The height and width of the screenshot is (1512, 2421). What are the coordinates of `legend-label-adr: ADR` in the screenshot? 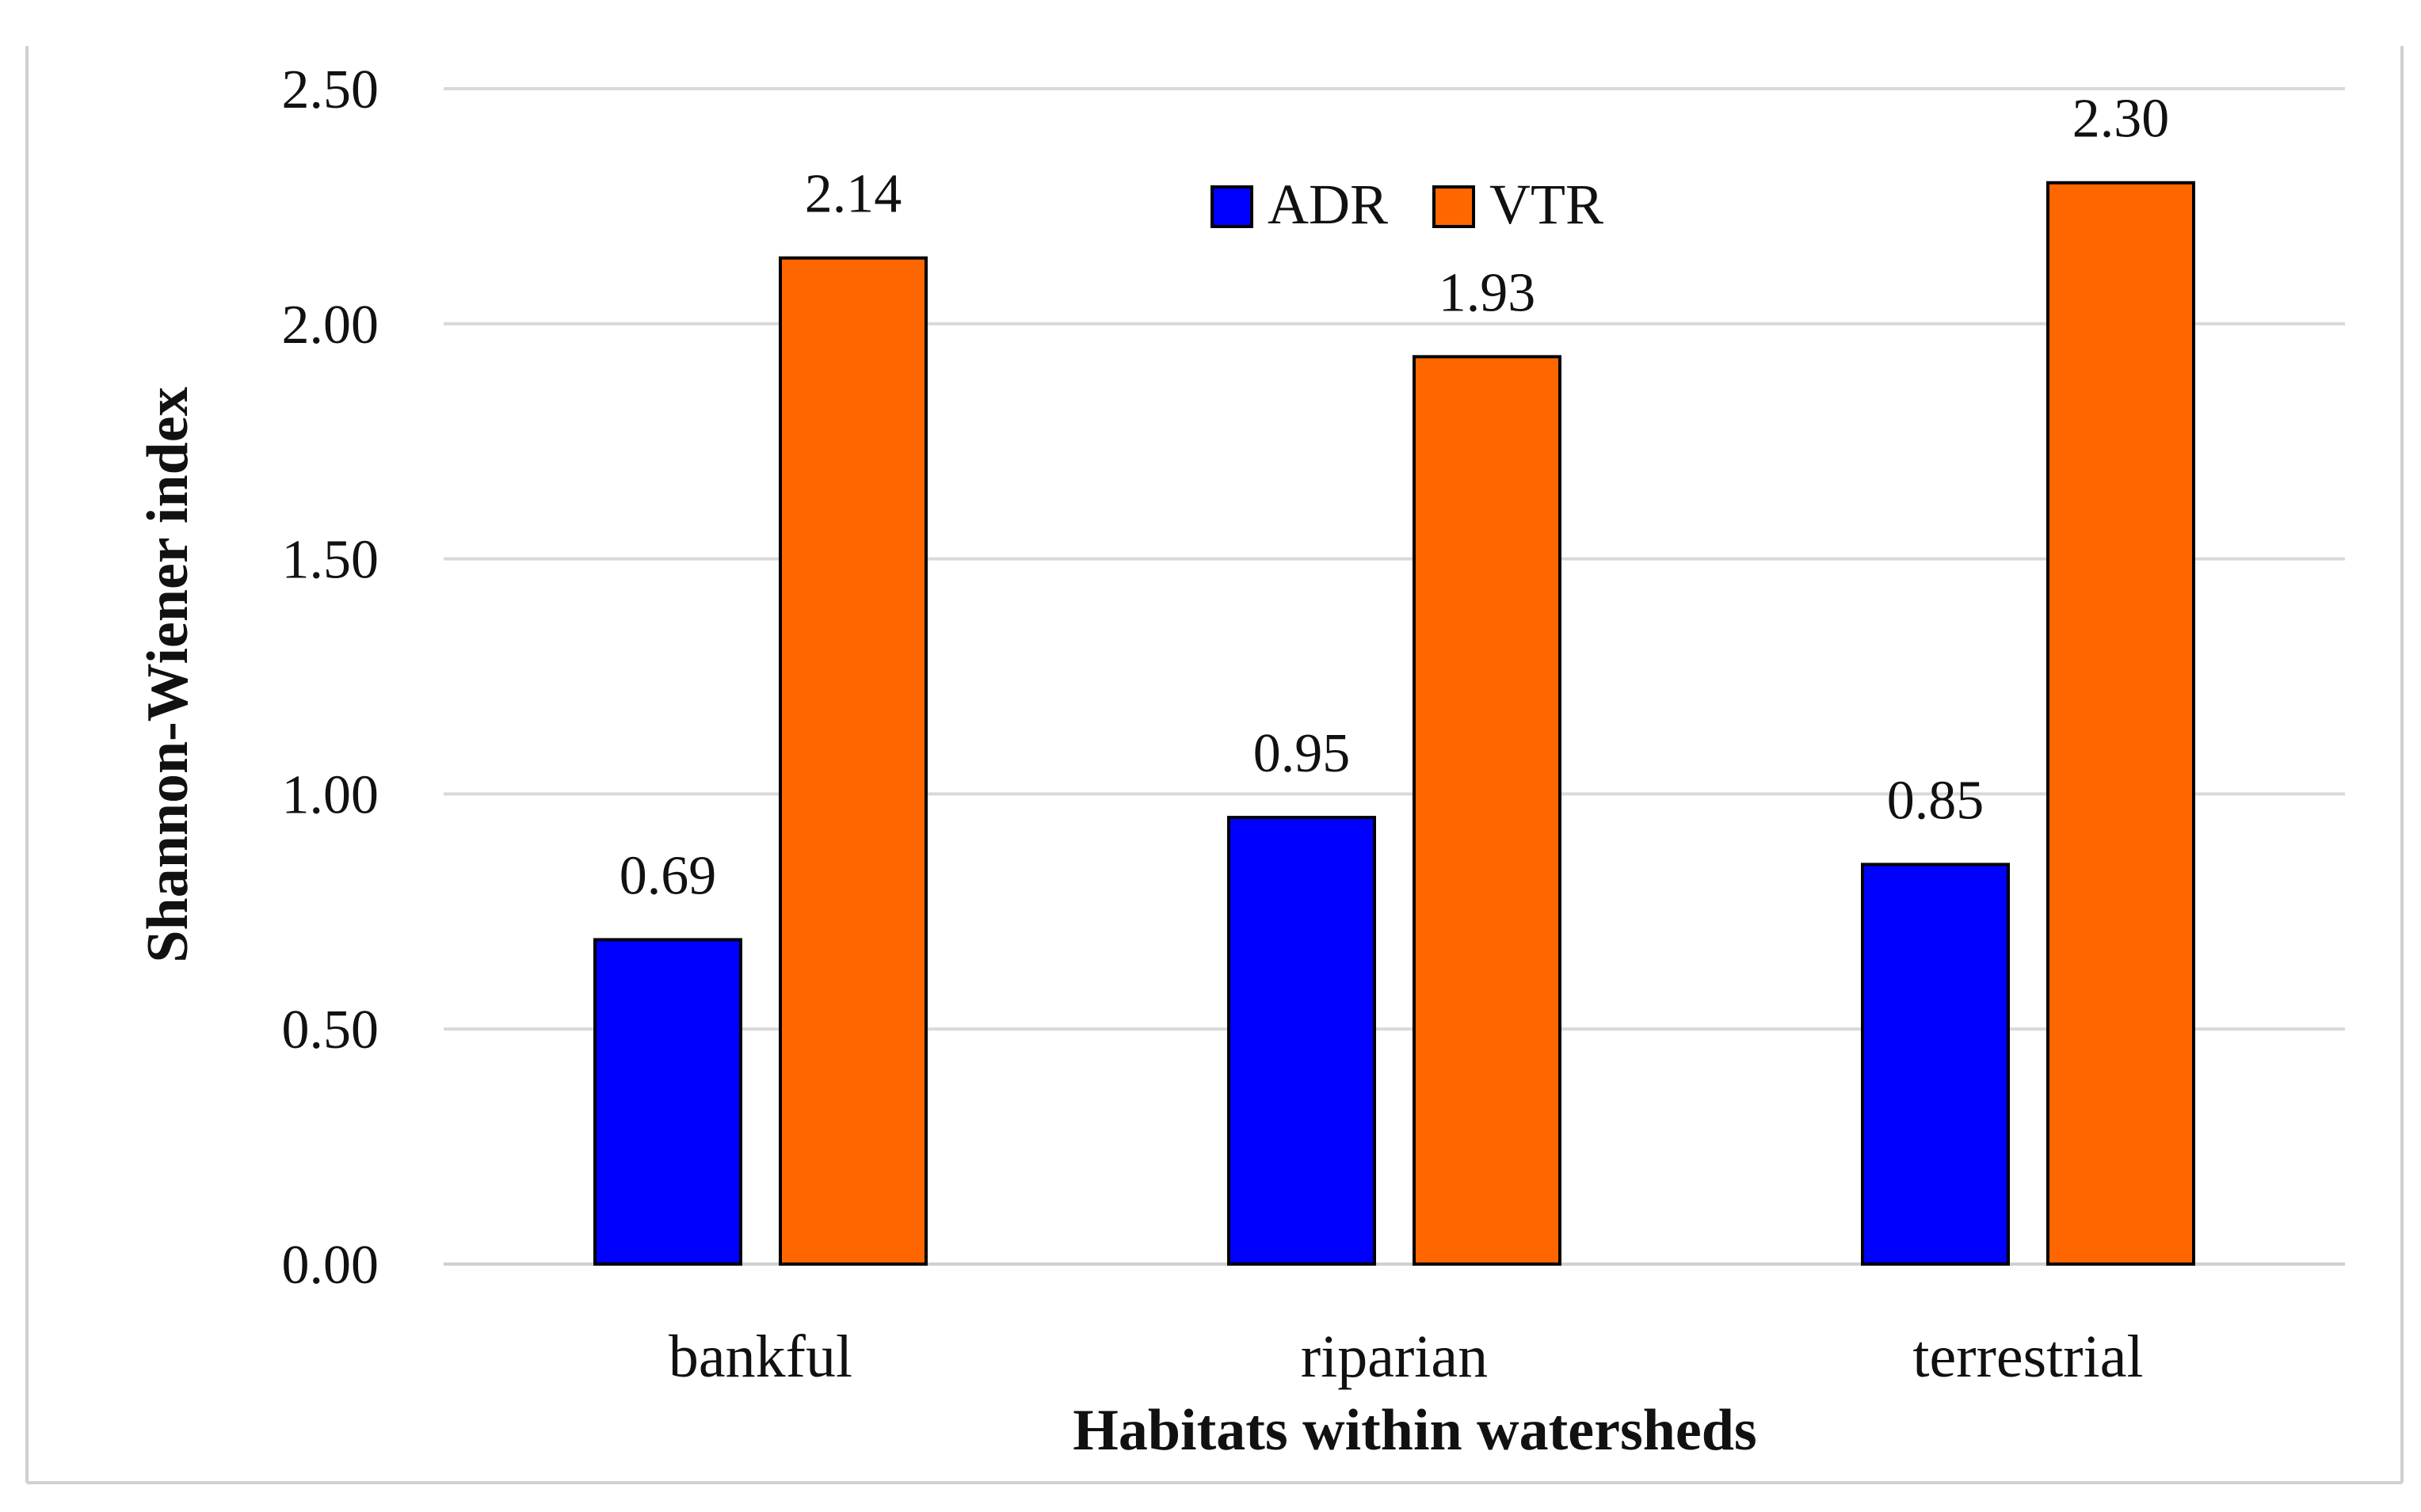 It's located at (1328, 204).